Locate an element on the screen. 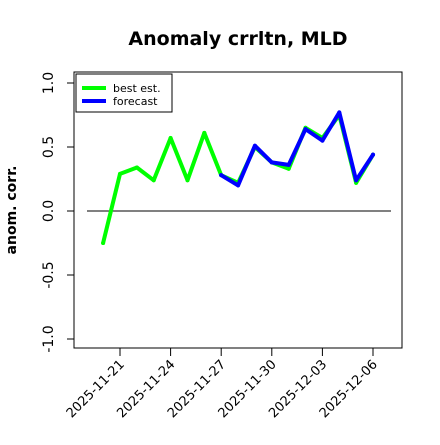  y-tick-label: 1.0 is located at coordinates (49, 83).